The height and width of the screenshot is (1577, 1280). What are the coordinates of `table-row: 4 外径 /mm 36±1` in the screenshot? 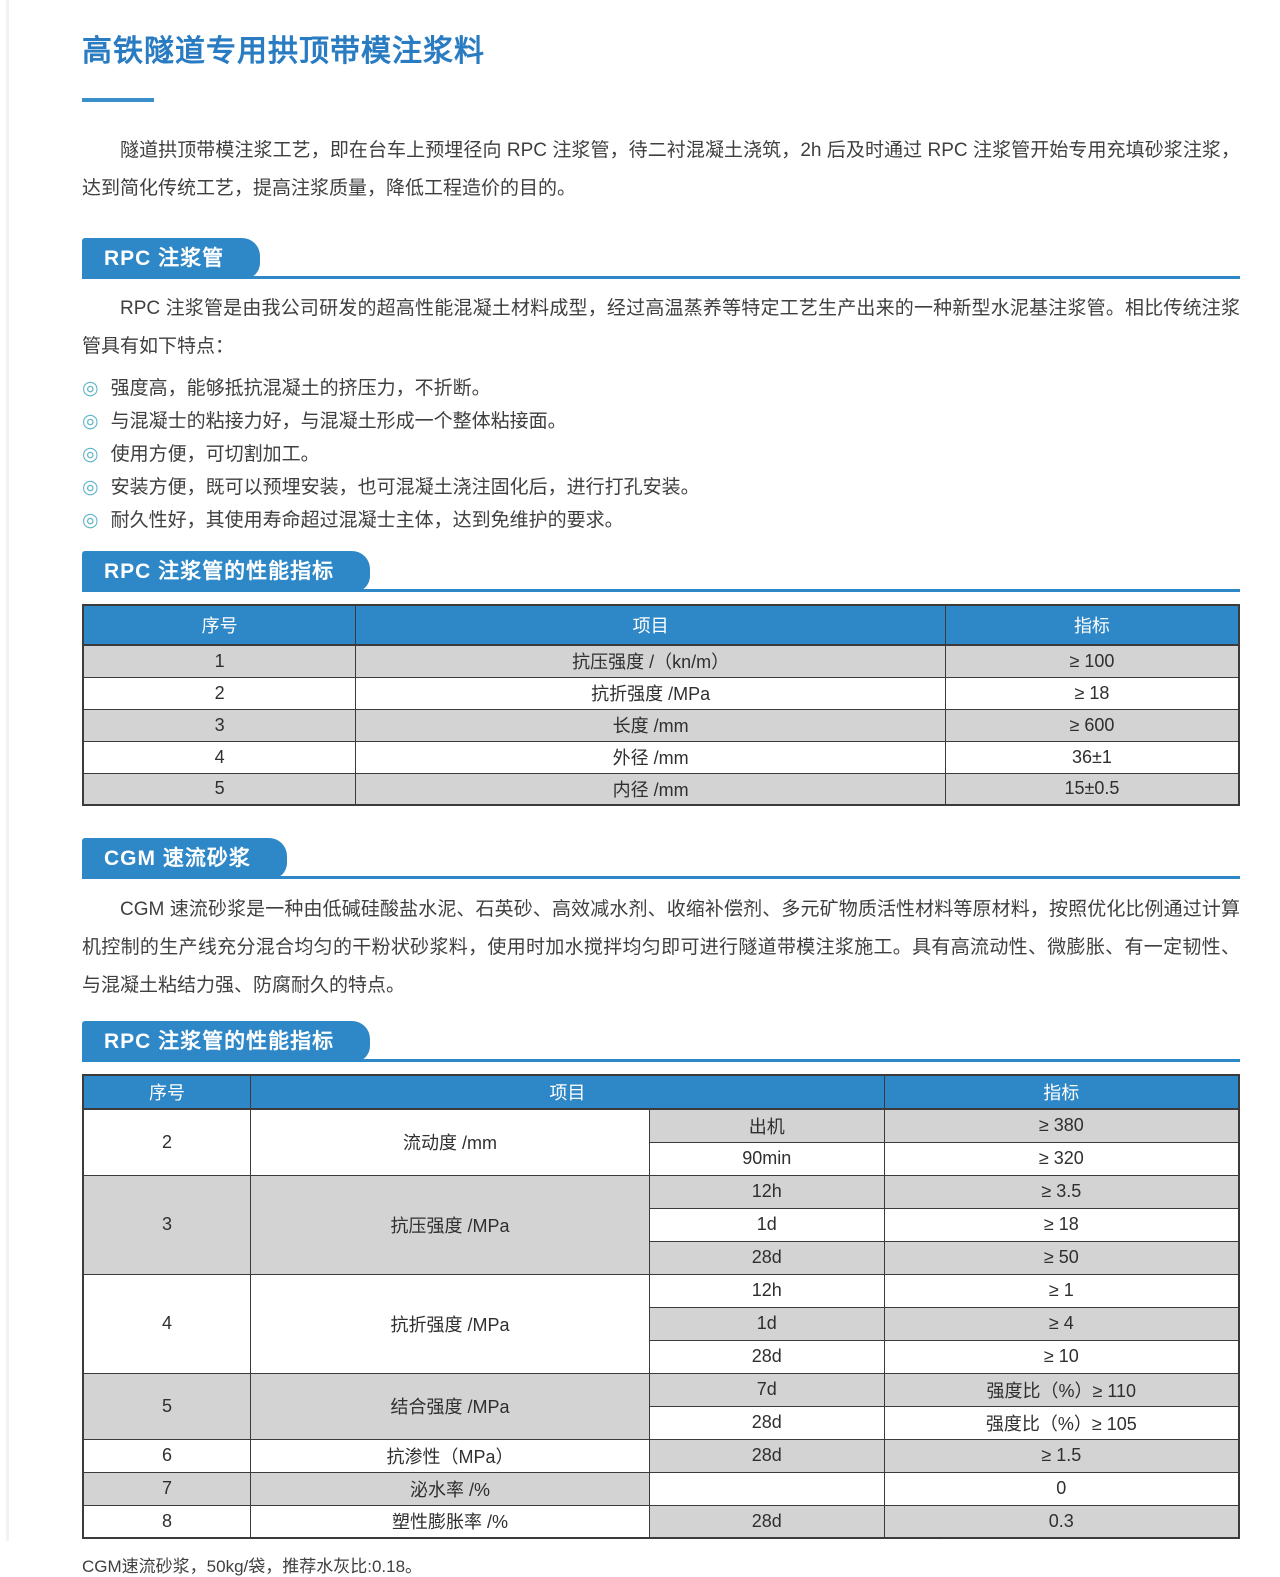 It's located at (661, 757).